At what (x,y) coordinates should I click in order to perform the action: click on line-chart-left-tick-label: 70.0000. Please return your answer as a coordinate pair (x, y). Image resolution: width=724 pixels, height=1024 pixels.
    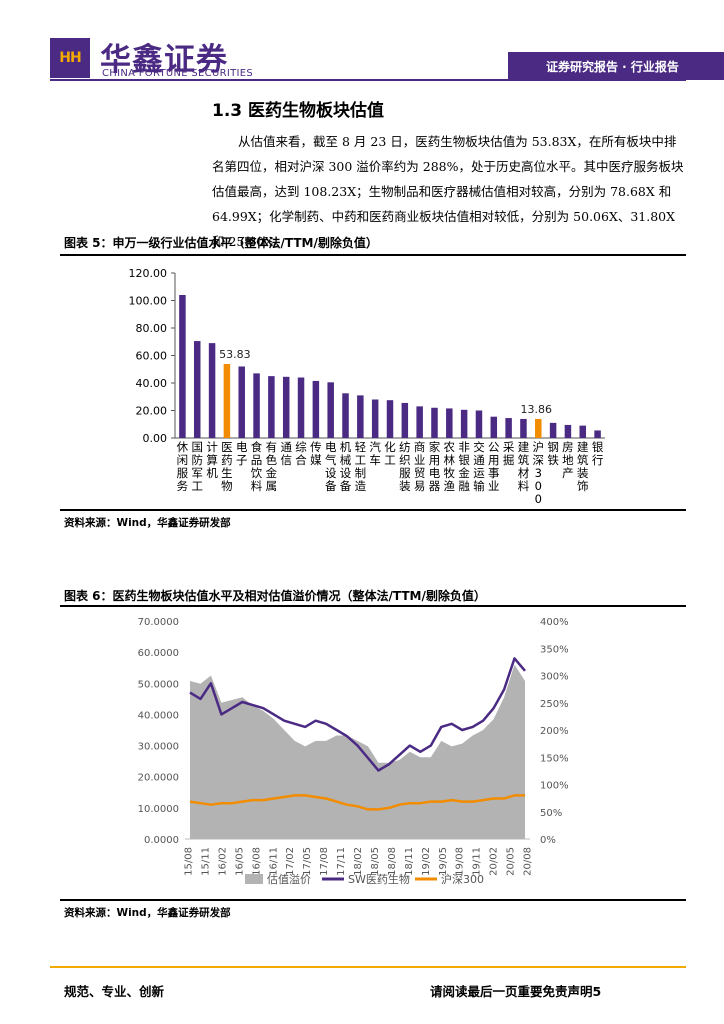
    Looking at the image, I should click on (158, 622).